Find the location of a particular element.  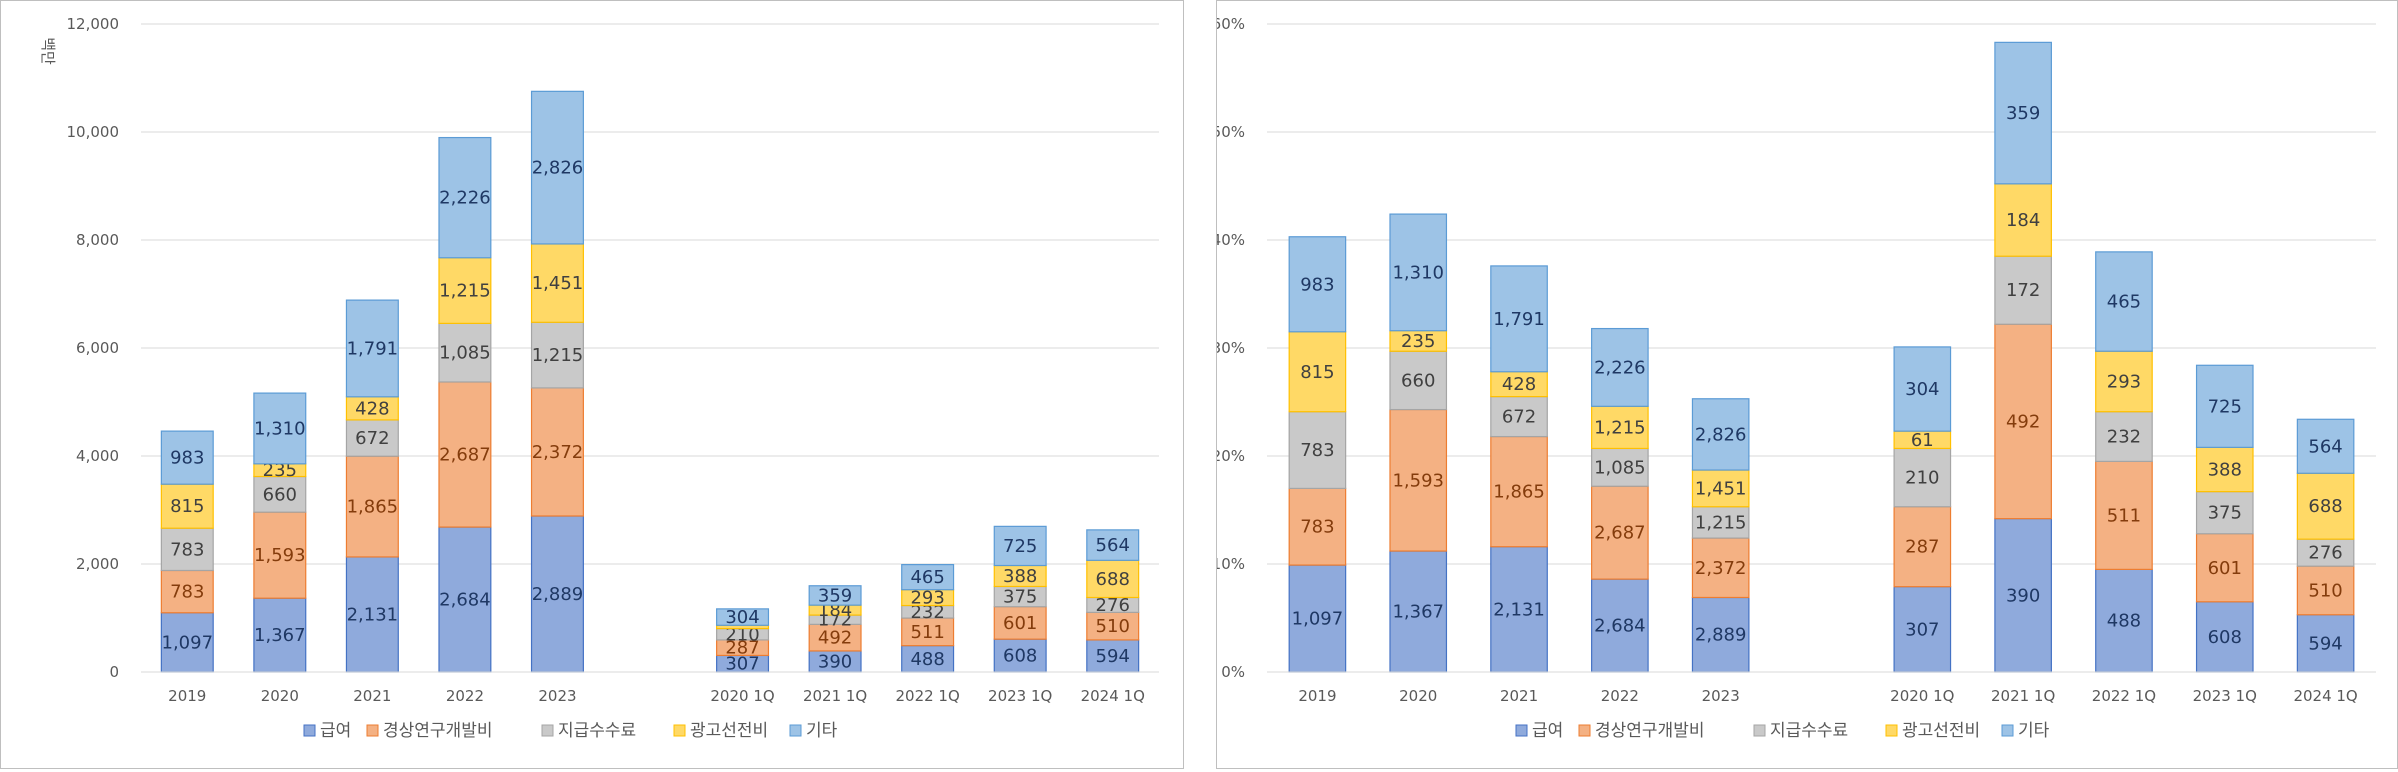

data-label: 608 is located at coordinates (1020, 656).